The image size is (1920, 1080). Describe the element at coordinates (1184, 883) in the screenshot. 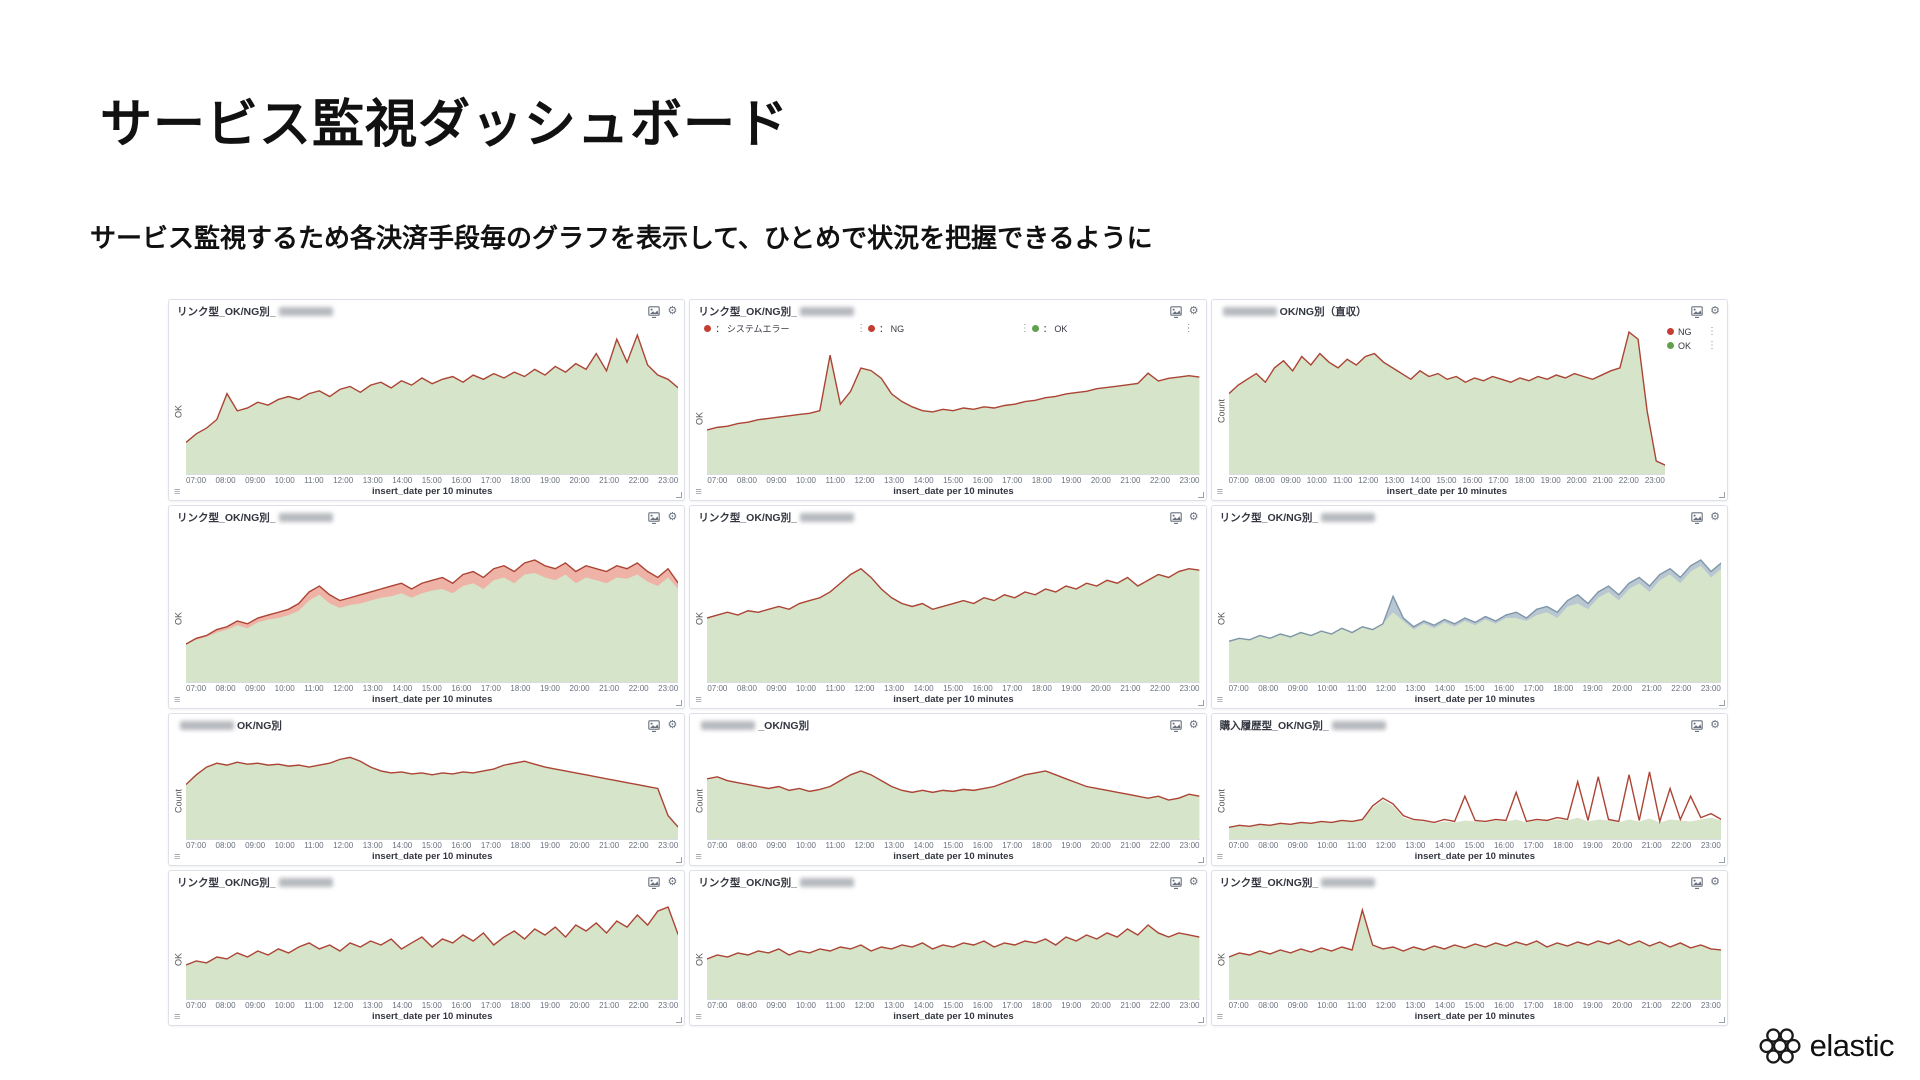

I see `panel-header-icons: ⚙` at that location.